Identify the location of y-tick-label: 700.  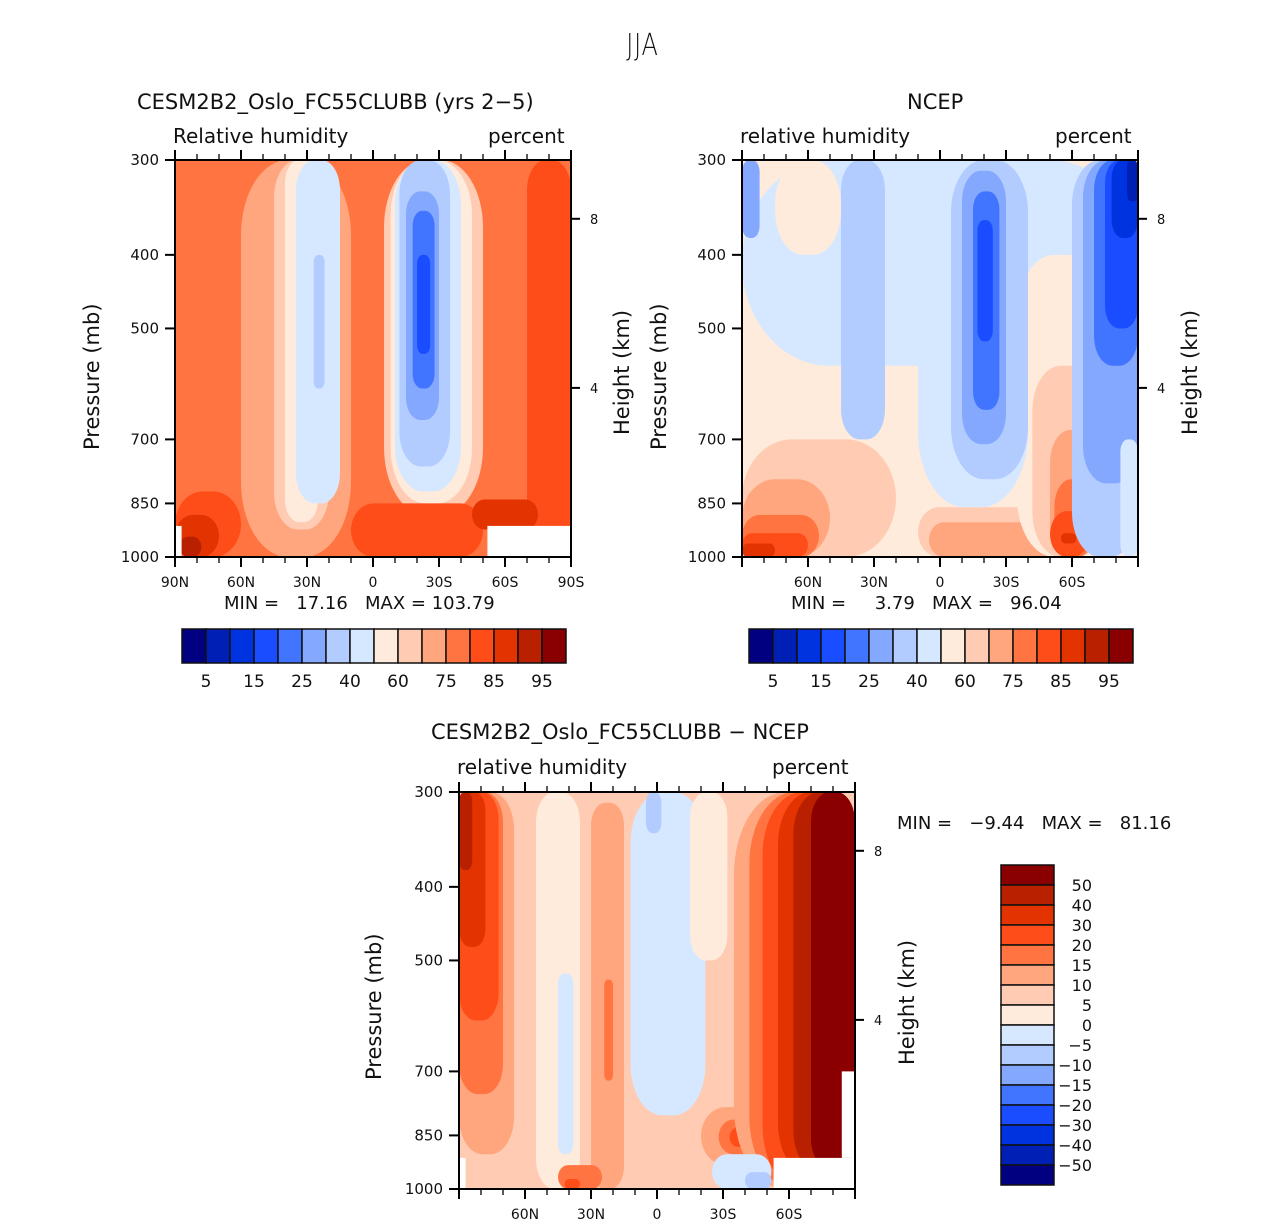
(144, 439).